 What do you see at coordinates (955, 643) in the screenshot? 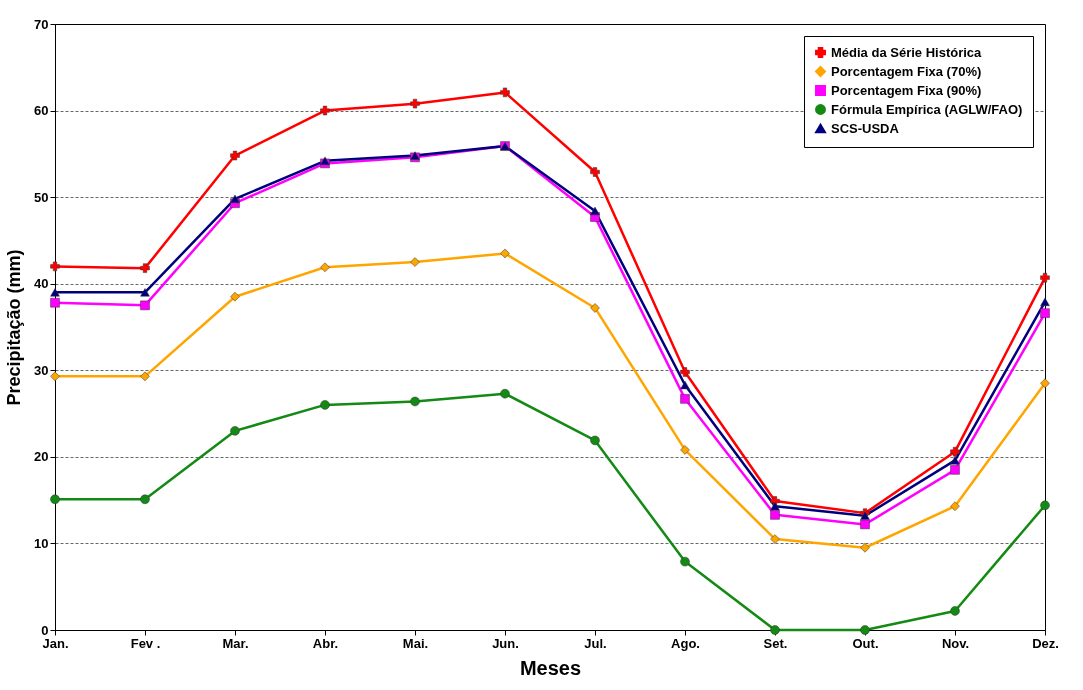
I see `x-tick-label: Nov.` at bounding box center [955, 643].